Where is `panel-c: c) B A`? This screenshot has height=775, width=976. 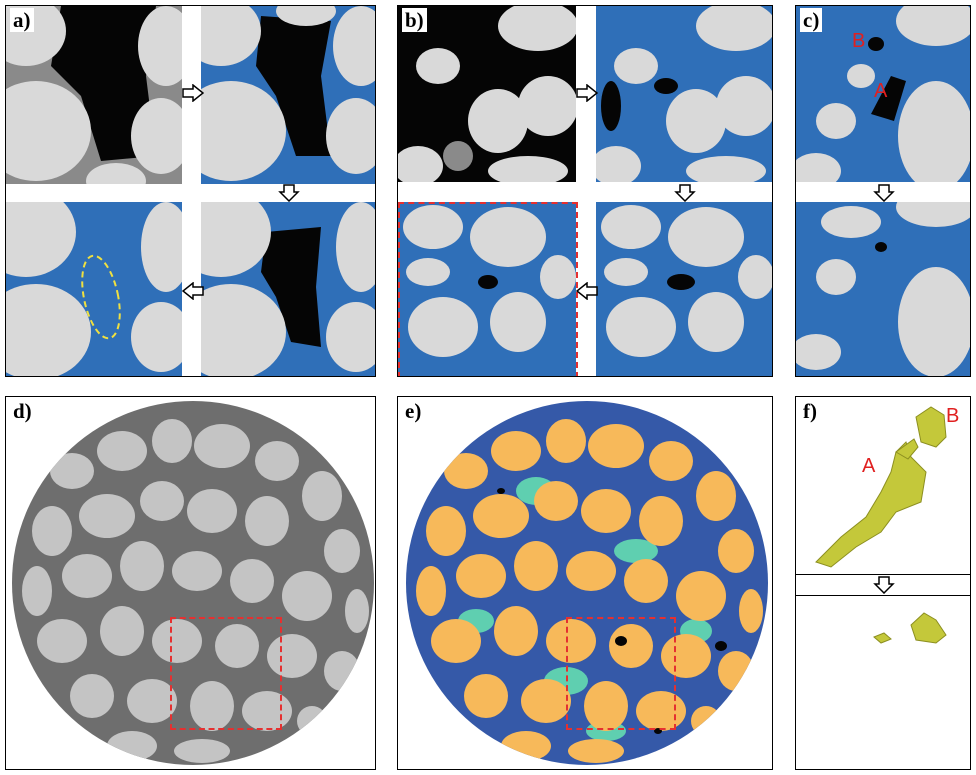 panel-c: c) B A is located at coordinates (883, 191).